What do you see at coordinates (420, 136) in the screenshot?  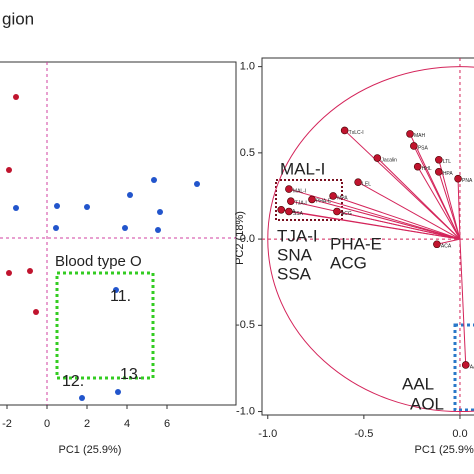 I see `point-label: MAH` at bounding box center [420, 136].